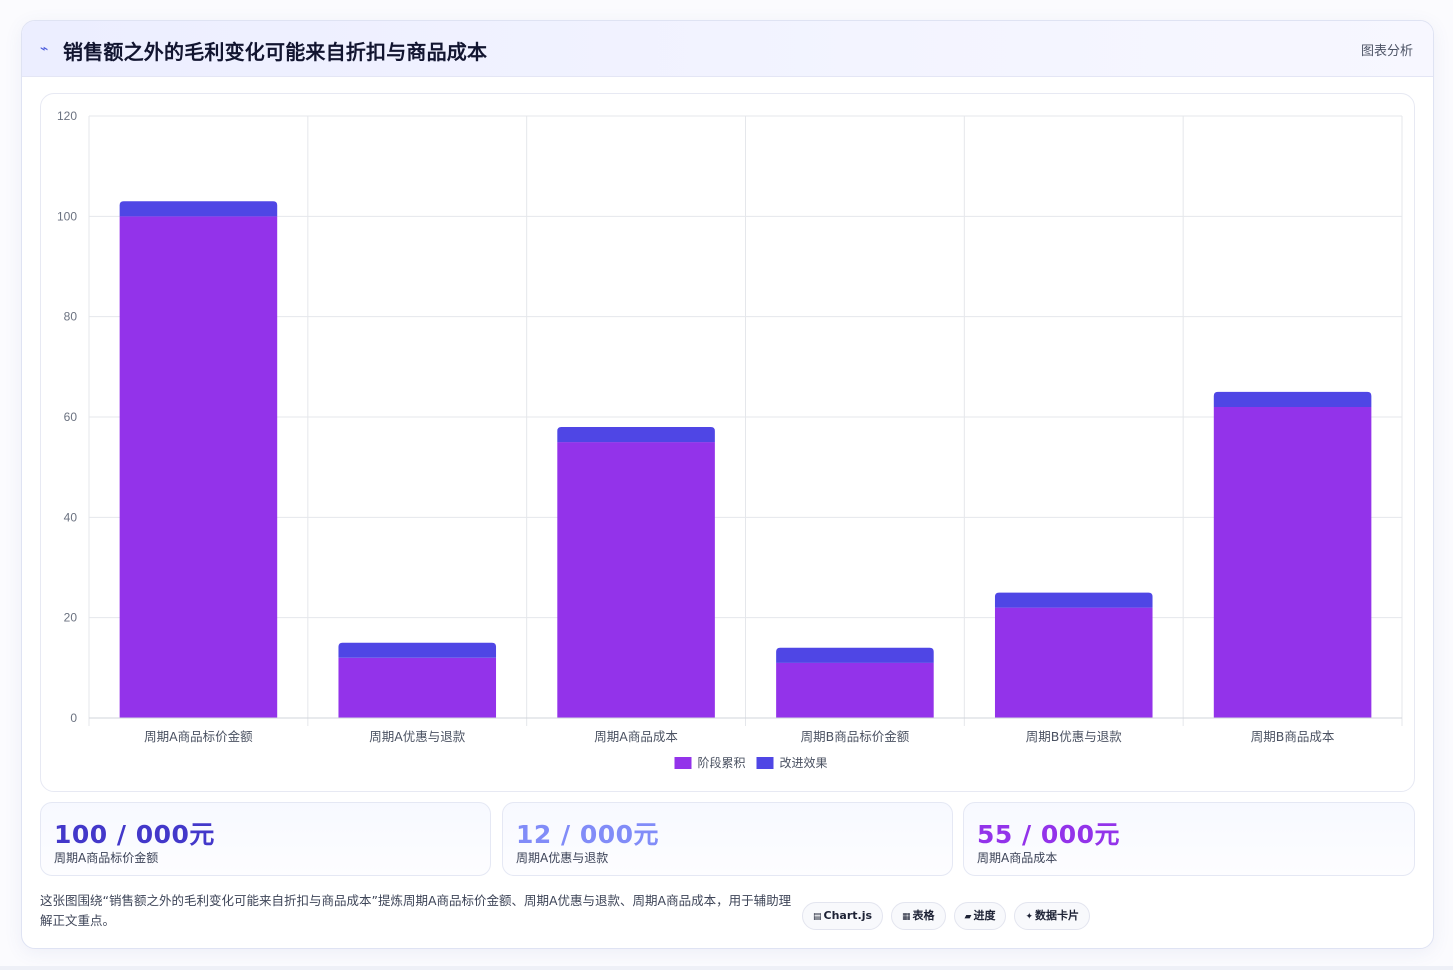  What do you see at coordinates (726, 968) in the screenshot?
I see `bottom-strip` at bounding box center [726, 968].